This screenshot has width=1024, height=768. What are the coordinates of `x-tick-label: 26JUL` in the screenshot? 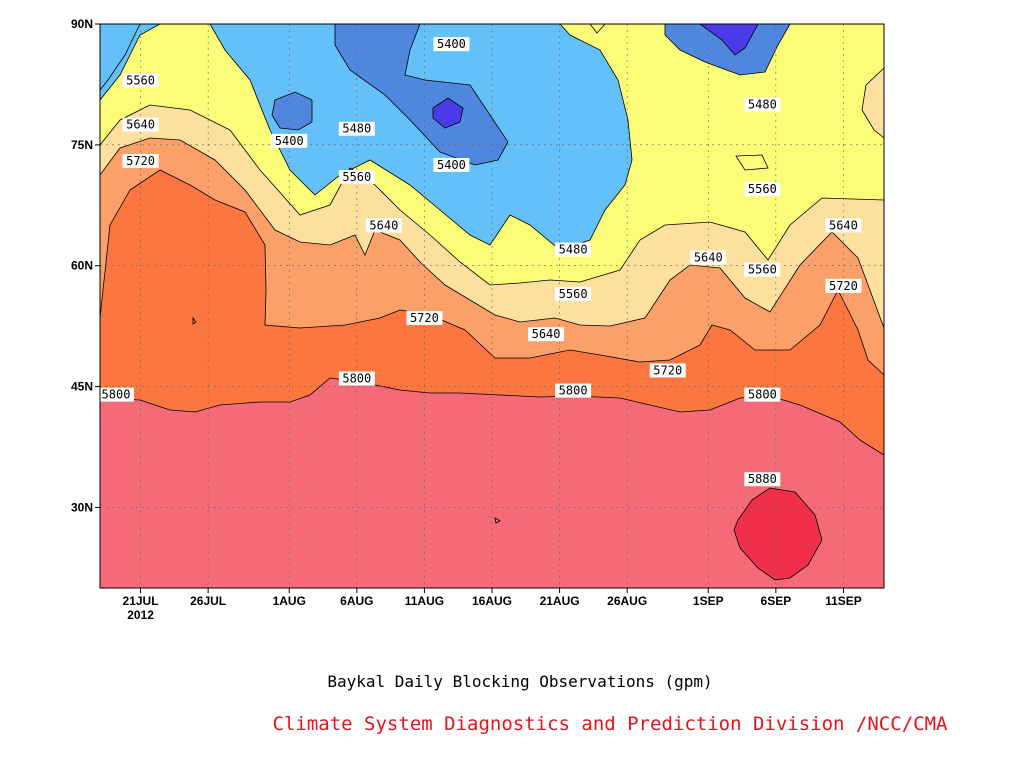 It's located at (208, 601).